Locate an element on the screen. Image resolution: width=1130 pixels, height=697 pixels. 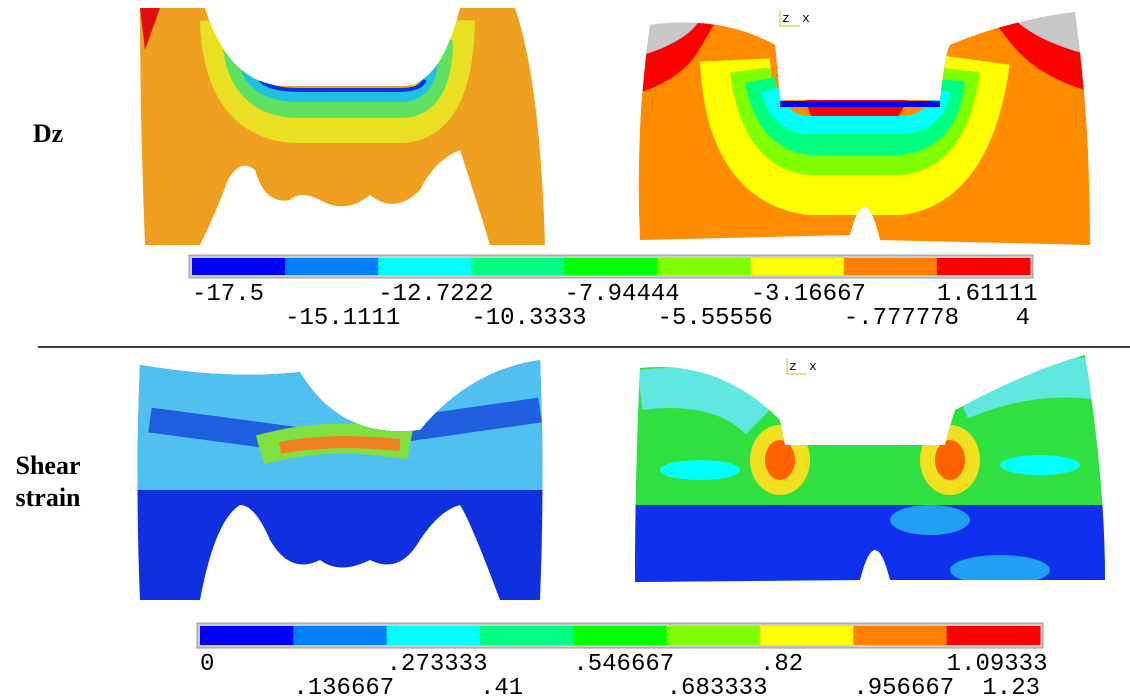
shear-mesh-plot is located at coordinates (340, 480).